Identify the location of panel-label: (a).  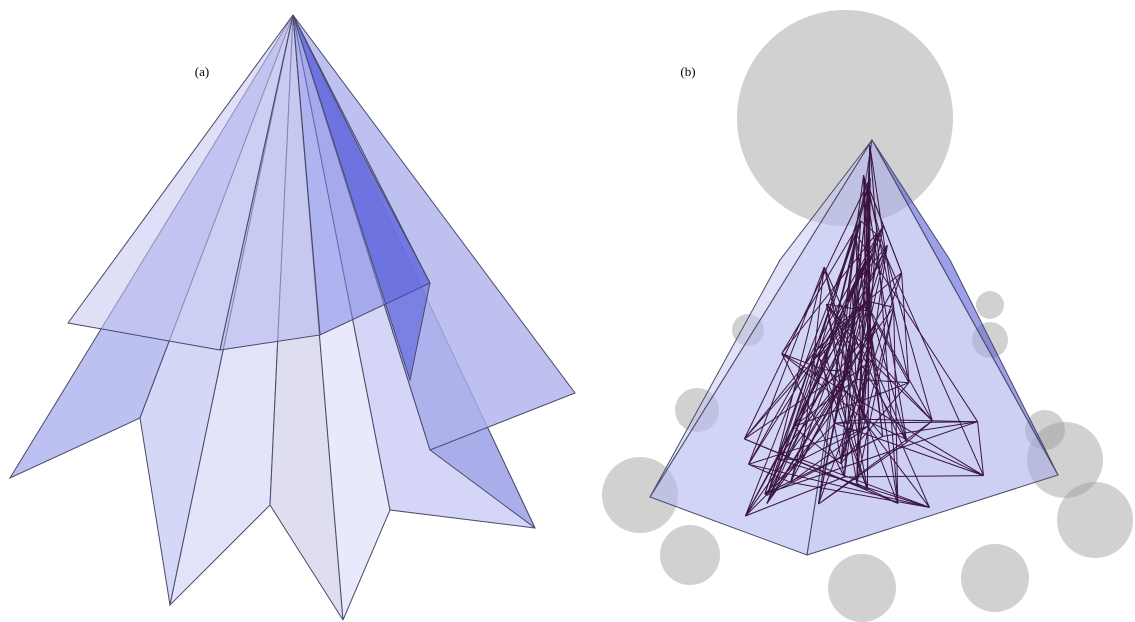
(202, 71).